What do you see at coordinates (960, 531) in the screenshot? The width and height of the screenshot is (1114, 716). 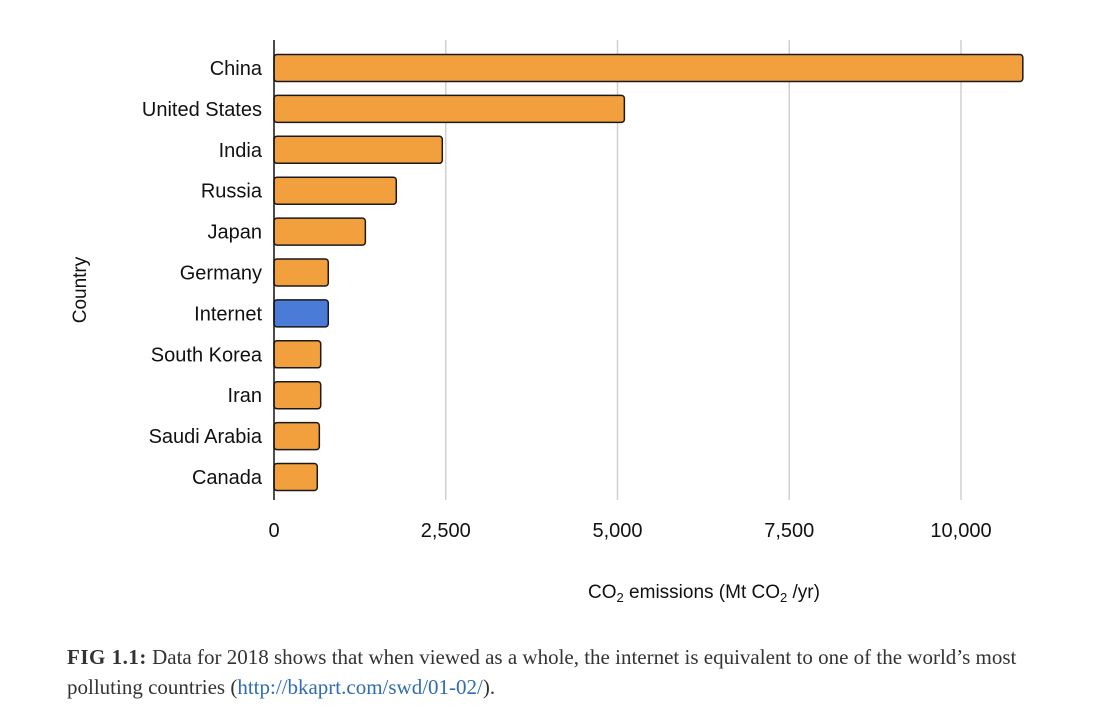 I see `x-tick-label: 10,000` at bounding box center [960, 531].